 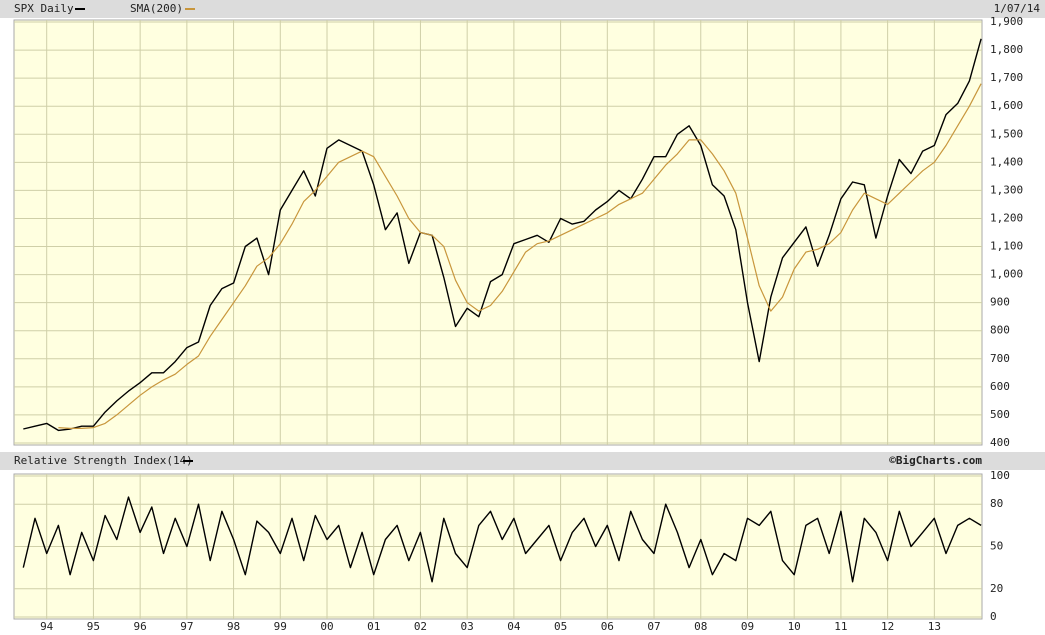 What do you see at coordinates (467, 626) in the screenshot?
I see `x-tick-label: 03` at bounding box center [467, 626].